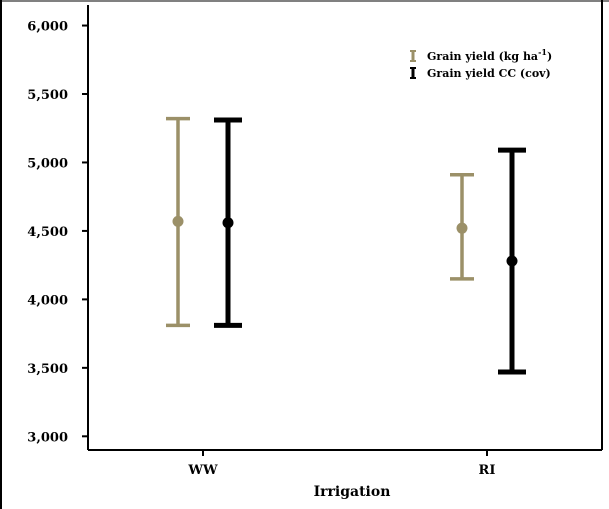  I want to click on y-tick-label: 4,000, so click(47, 300).